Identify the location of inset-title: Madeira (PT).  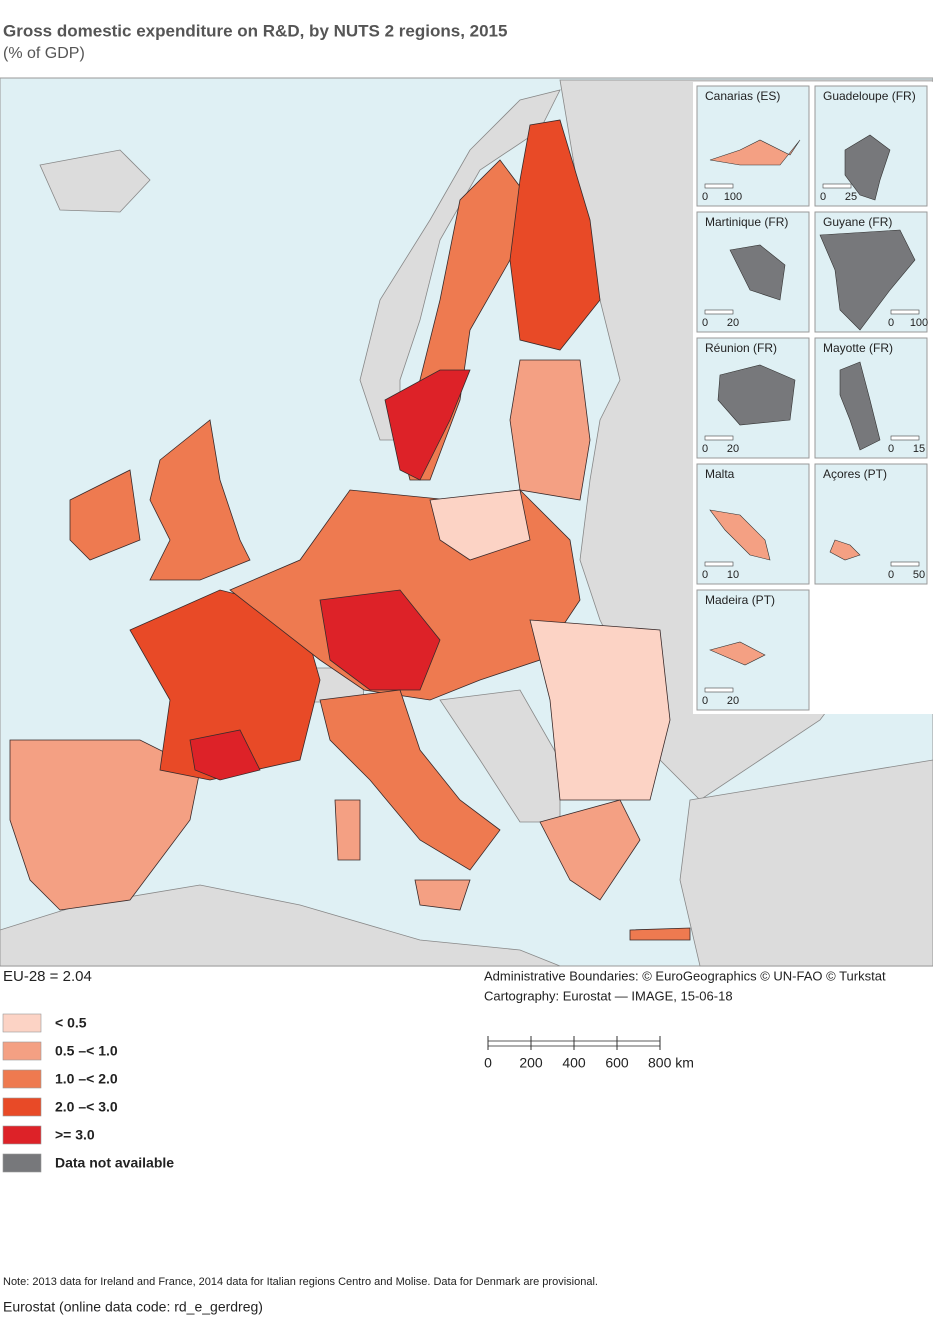
(740, 600).